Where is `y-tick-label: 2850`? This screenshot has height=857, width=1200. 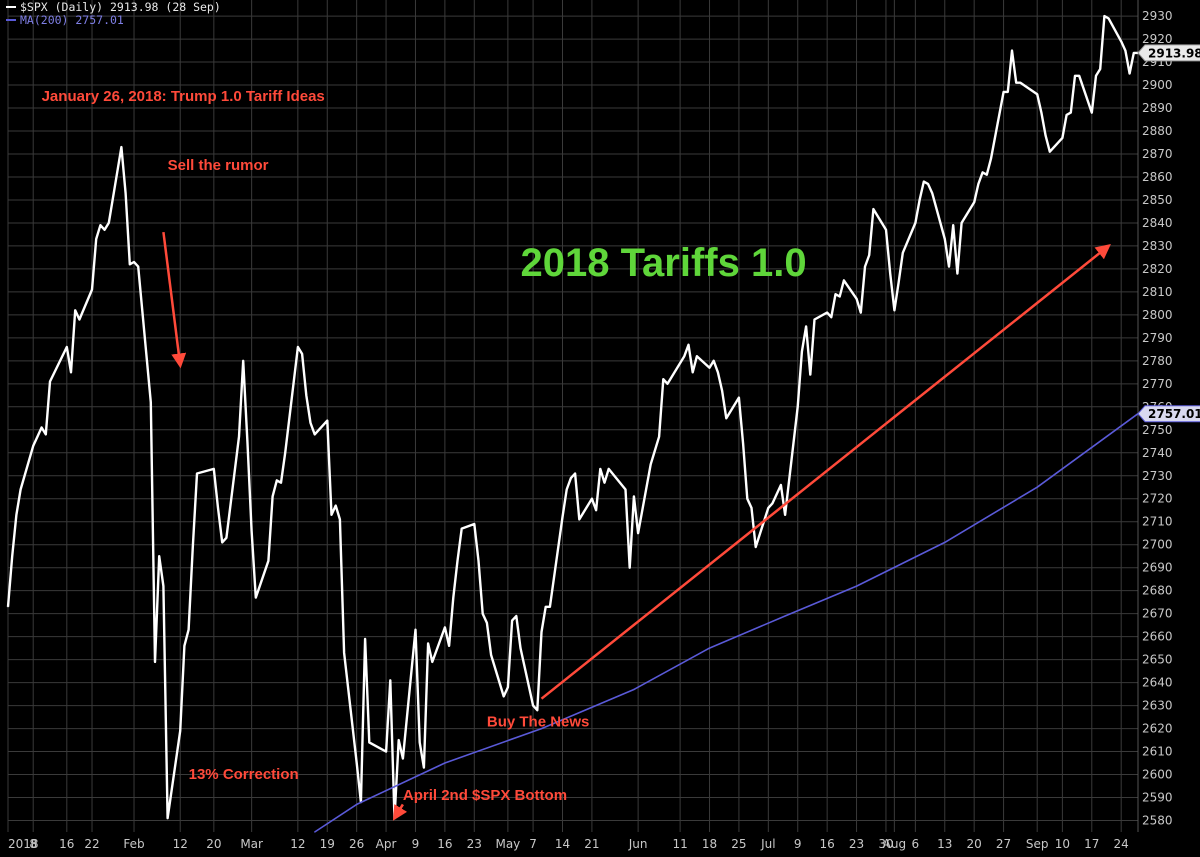 y-tick-label: 2850 is located at coordinates (1157, 200).